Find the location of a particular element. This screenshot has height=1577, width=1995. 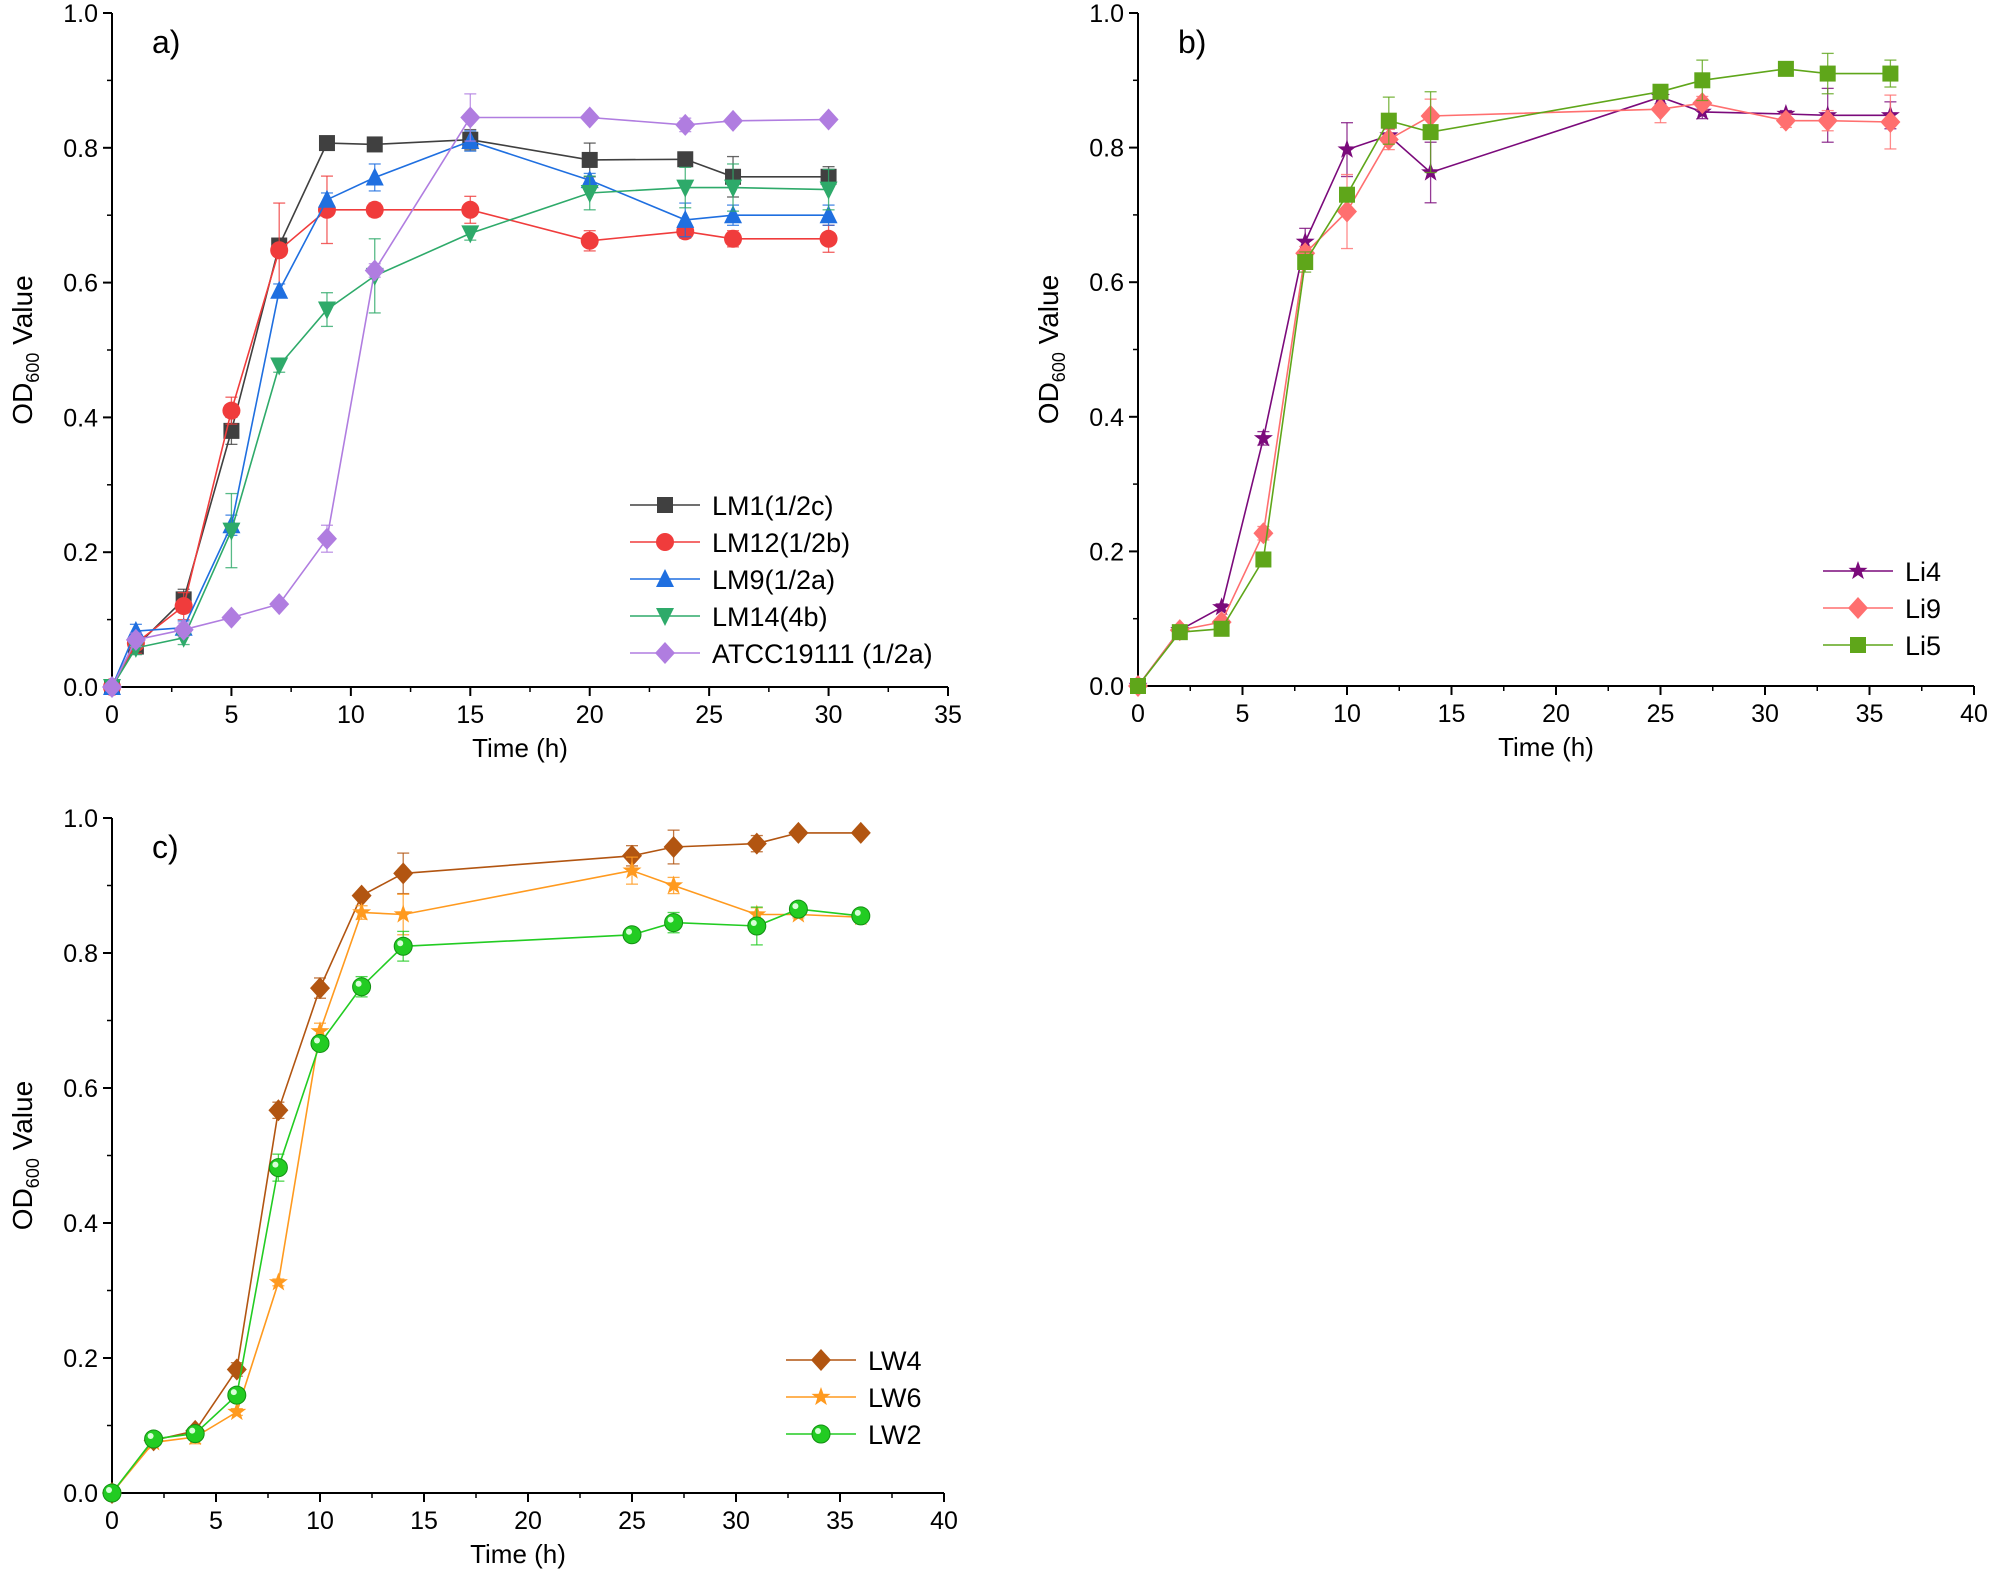

y-axis-label: OD600 Value is located at coordinates (25, 349).